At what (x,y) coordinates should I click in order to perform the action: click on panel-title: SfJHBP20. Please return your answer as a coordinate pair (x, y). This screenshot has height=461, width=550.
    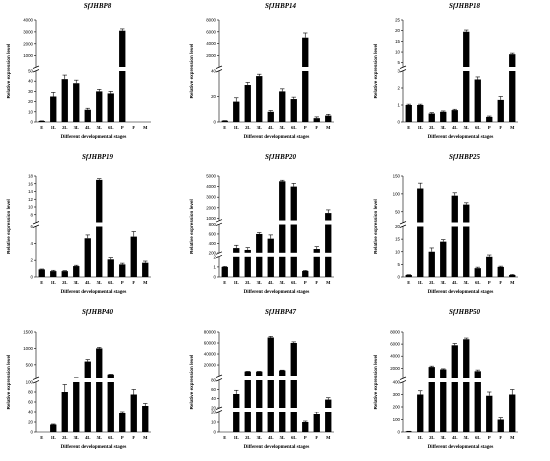
    Looking at the image, I should click on (281, 157).